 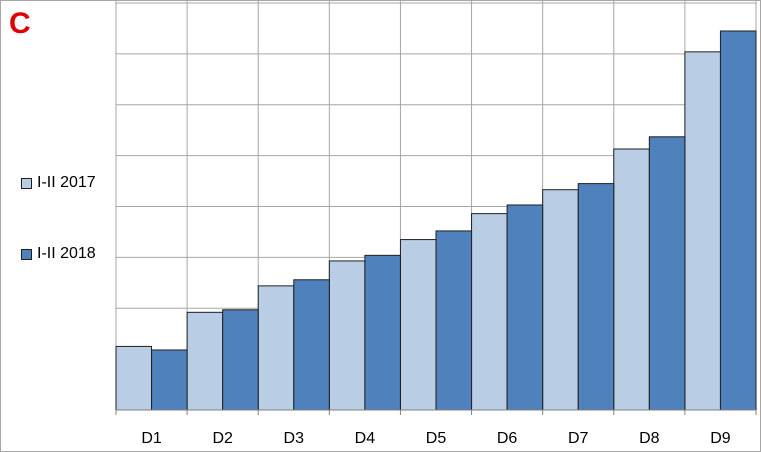 What do you see at coordinates (169, 380) in the screenshot?
I see `bar-2018-d1` at bounding box center [169, 380].